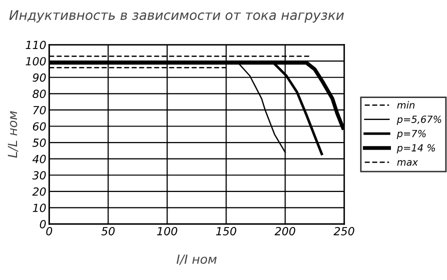 The width and height of the screenshot is (447, 280). I want to click on y-tick-label: 80, so click(39, 94).